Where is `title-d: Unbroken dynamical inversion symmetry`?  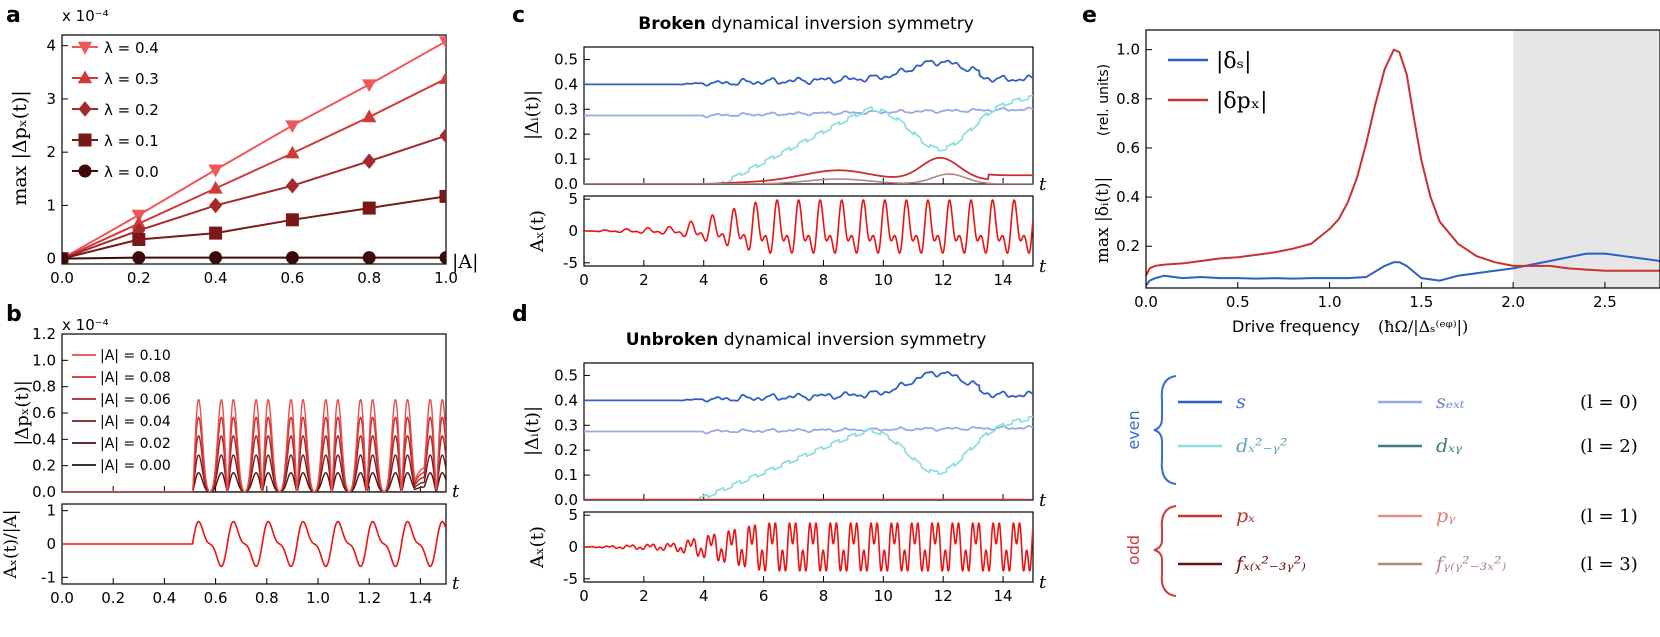 title-d: Unbroken dynamical inversion symmetry is located at coordinates (806, 340).